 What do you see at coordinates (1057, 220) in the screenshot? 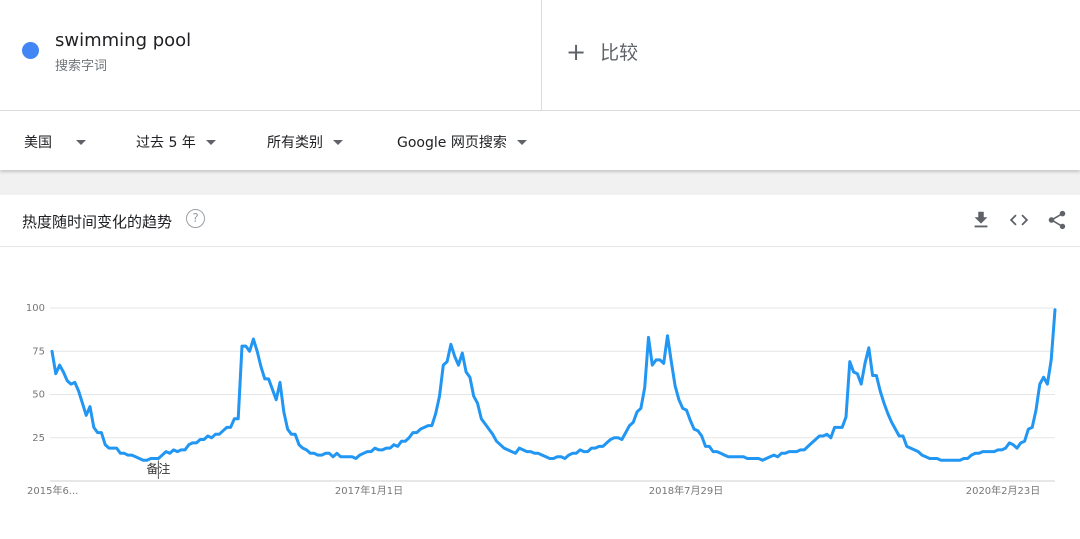
I see `share-icon` at bounding box center [1057, 220].